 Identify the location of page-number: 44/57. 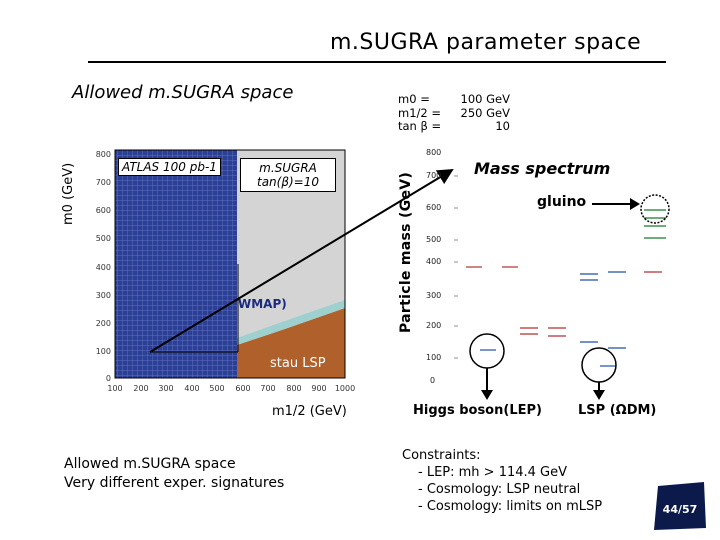
(680, 509).